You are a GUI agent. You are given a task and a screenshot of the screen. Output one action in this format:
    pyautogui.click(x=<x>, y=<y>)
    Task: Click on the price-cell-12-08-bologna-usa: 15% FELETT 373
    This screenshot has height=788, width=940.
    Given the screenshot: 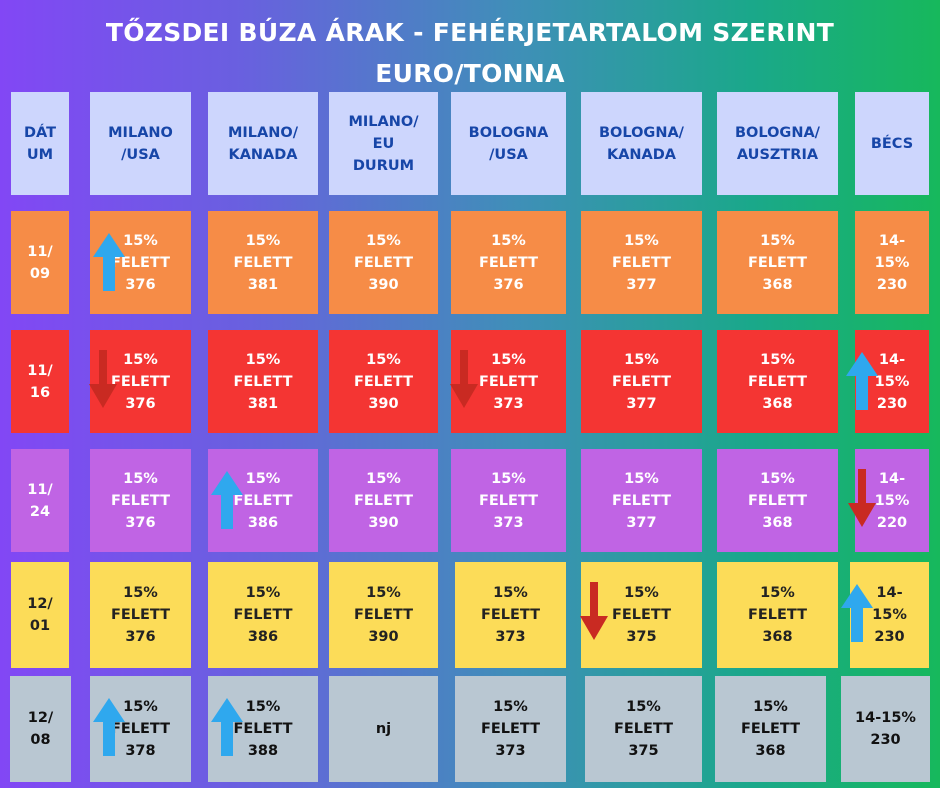 What is the action you would take?
    pyautogui.click(x=510, y=729)
    